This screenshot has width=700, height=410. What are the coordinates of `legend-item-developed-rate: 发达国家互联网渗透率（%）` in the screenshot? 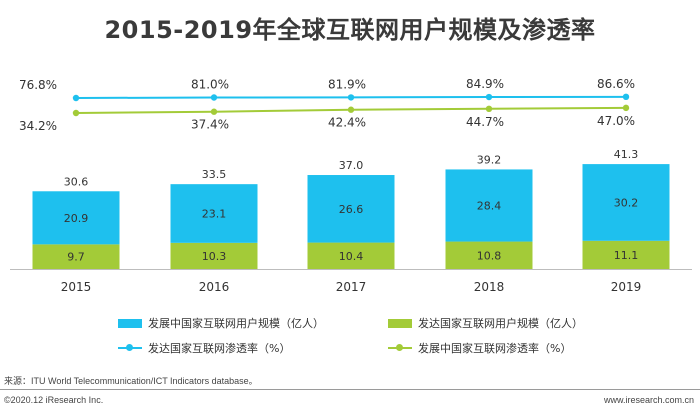 It's located at (204, 348).